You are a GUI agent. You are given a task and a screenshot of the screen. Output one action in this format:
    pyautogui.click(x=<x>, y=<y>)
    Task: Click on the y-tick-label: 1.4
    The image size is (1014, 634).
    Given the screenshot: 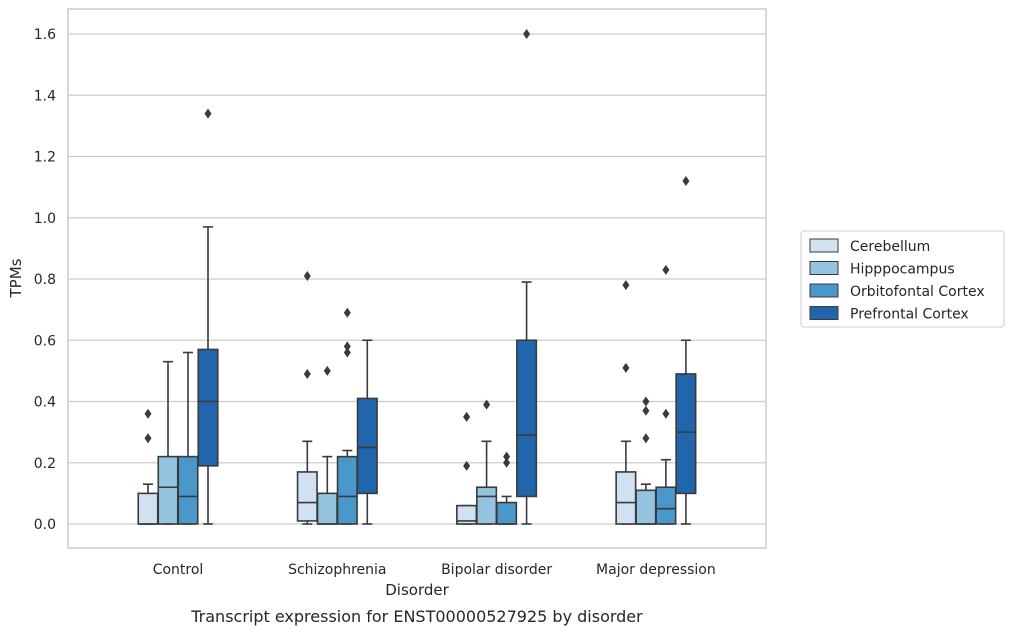 What is the action you would take?
    pyautogui.click(x=45, y=96)
    